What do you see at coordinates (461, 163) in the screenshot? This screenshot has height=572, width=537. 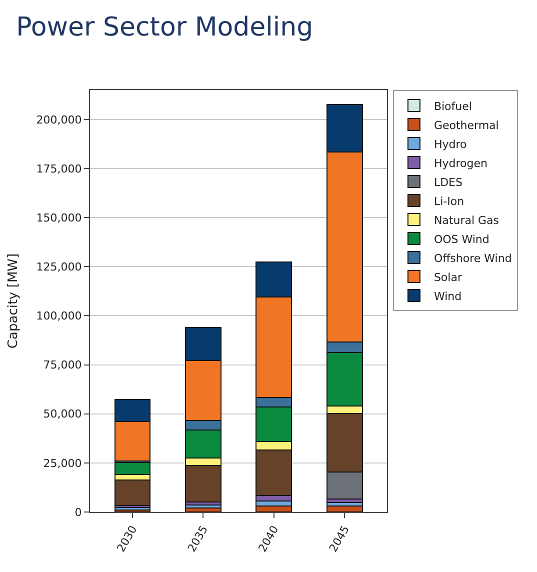 I see `legend-label: Hydrogen` at bounding box center [461, 163].